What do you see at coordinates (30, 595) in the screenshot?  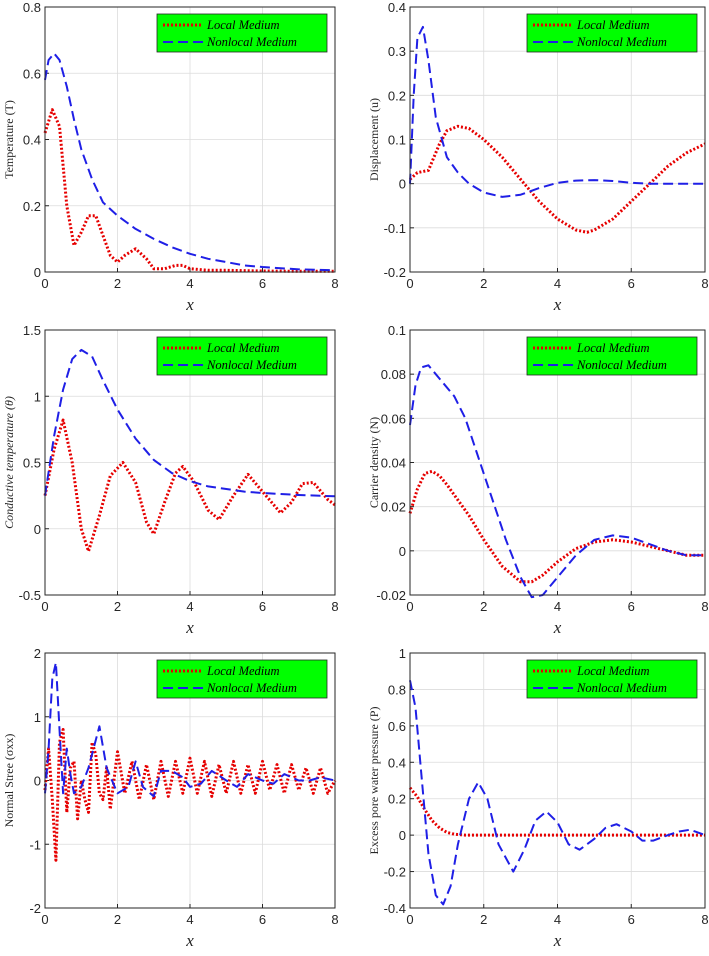 I see `y-tick-label: -0.5` at bounding box center [30, 595].